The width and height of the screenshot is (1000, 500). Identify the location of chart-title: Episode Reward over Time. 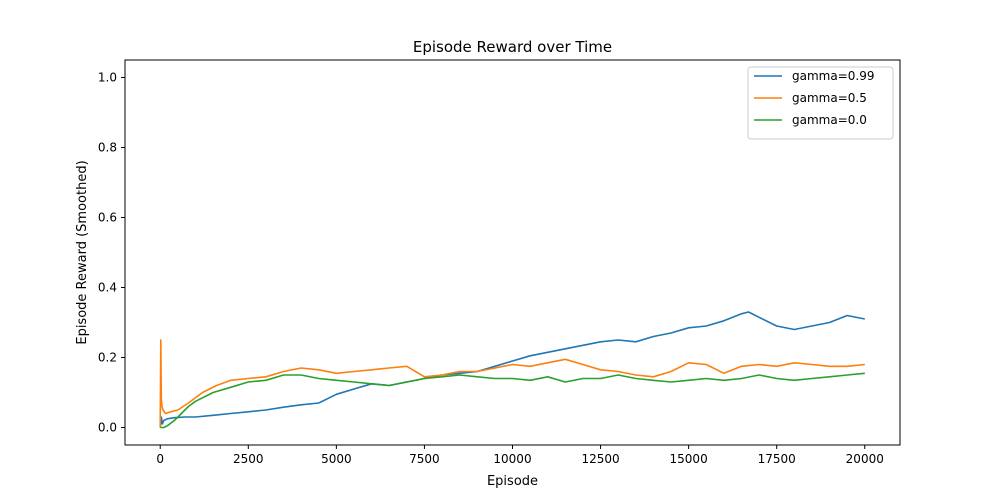
(512, 47).